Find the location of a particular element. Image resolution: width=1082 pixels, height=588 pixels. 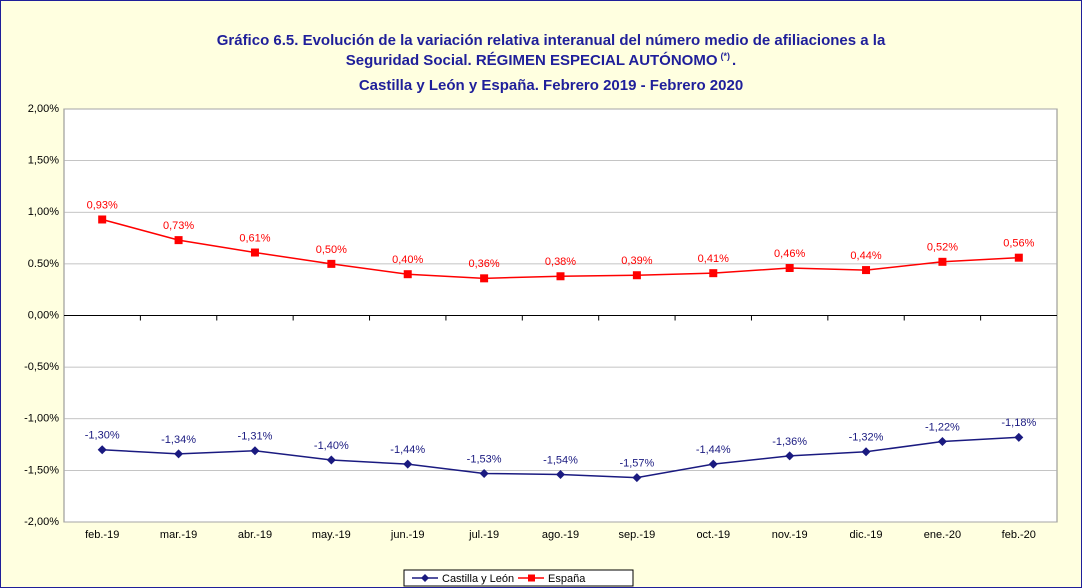

y-tick-label: 1,50% is located at coordinates (43, 161).